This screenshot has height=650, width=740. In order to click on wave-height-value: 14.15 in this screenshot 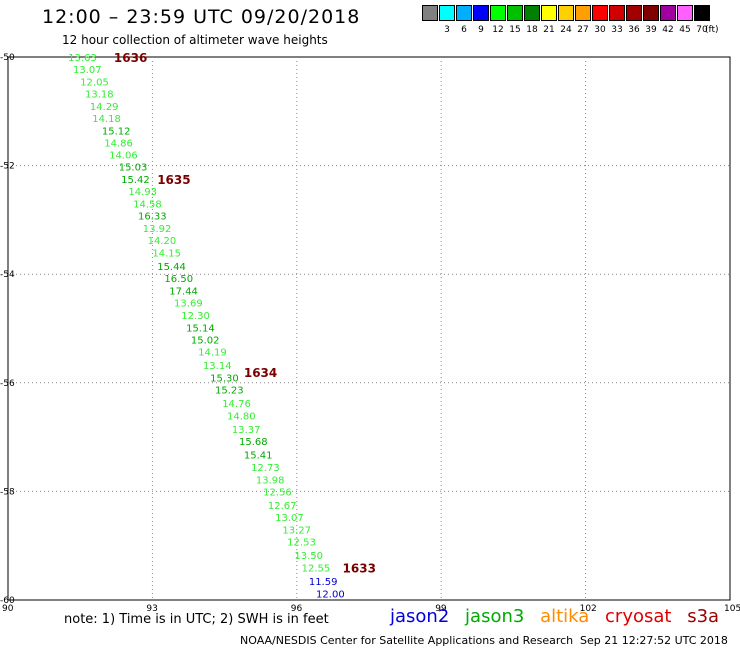, I will do `click(166, 253)`.